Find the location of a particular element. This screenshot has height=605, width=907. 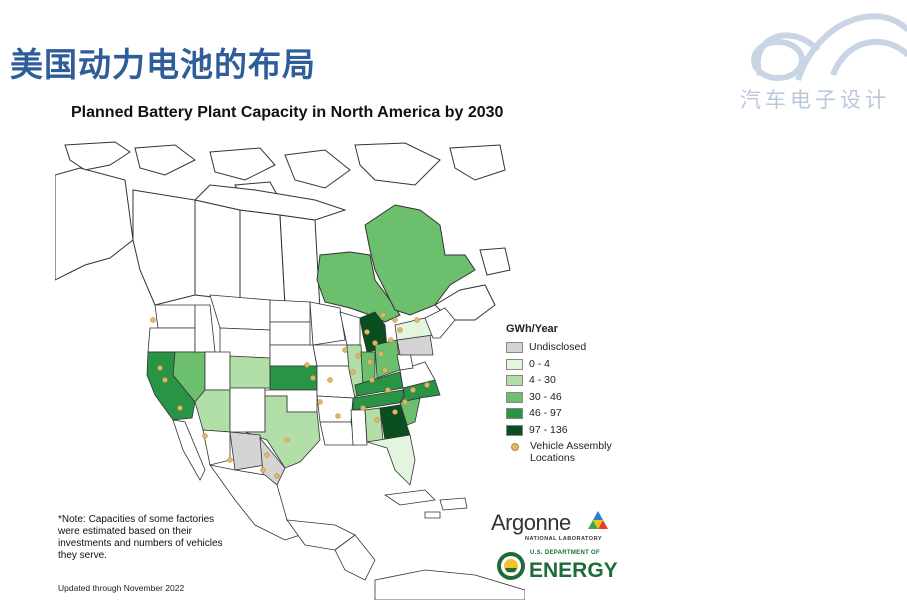

north-dakota is located at coordinates (290, 311).